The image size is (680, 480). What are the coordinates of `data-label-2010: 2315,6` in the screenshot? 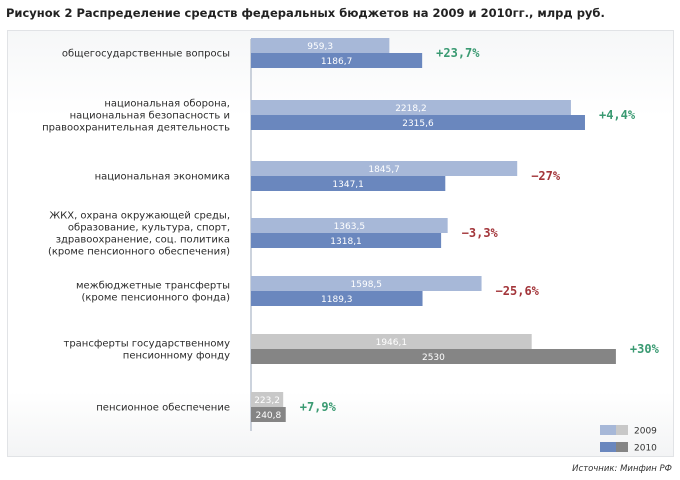 It's located at (418, 124).